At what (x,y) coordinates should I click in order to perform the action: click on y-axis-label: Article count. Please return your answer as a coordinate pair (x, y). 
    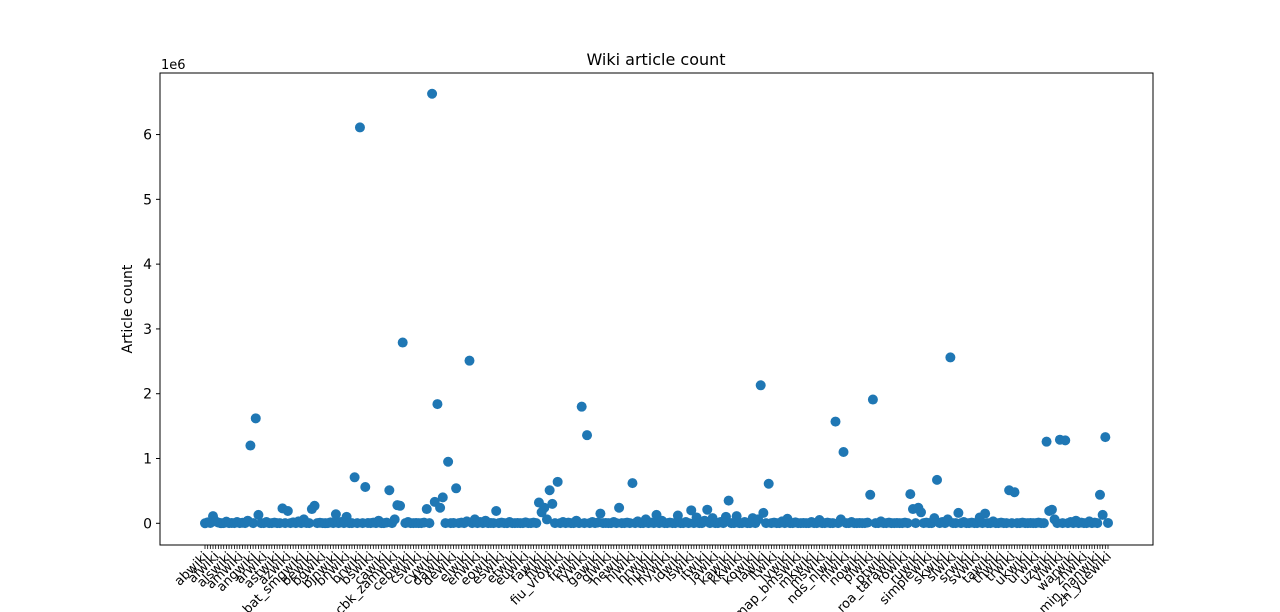
    Looking at the image, I should click on (128, 308).